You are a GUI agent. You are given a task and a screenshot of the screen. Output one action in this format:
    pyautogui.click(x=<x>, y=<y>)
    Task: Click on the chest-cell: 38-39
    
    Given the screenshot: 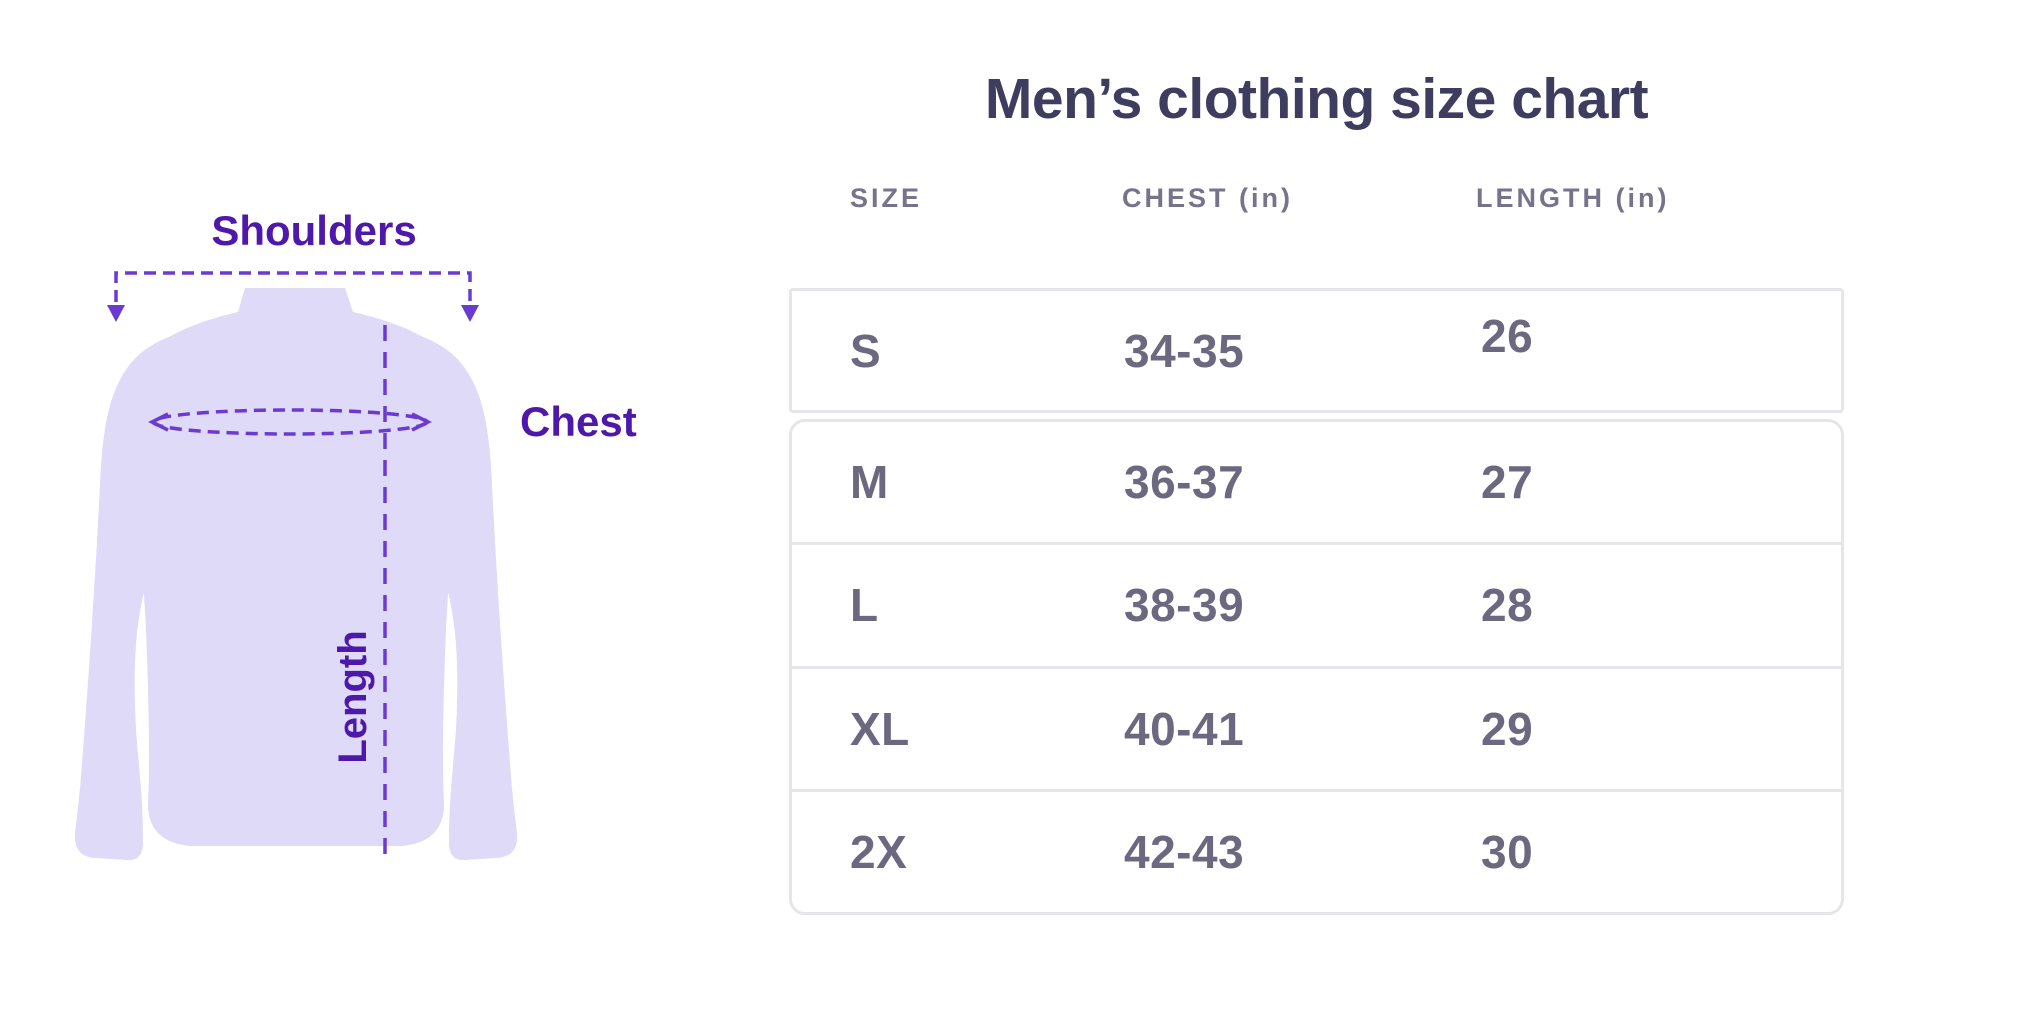 What is the action you would take?
    pyautogui.click(x=1184, y=605)
    